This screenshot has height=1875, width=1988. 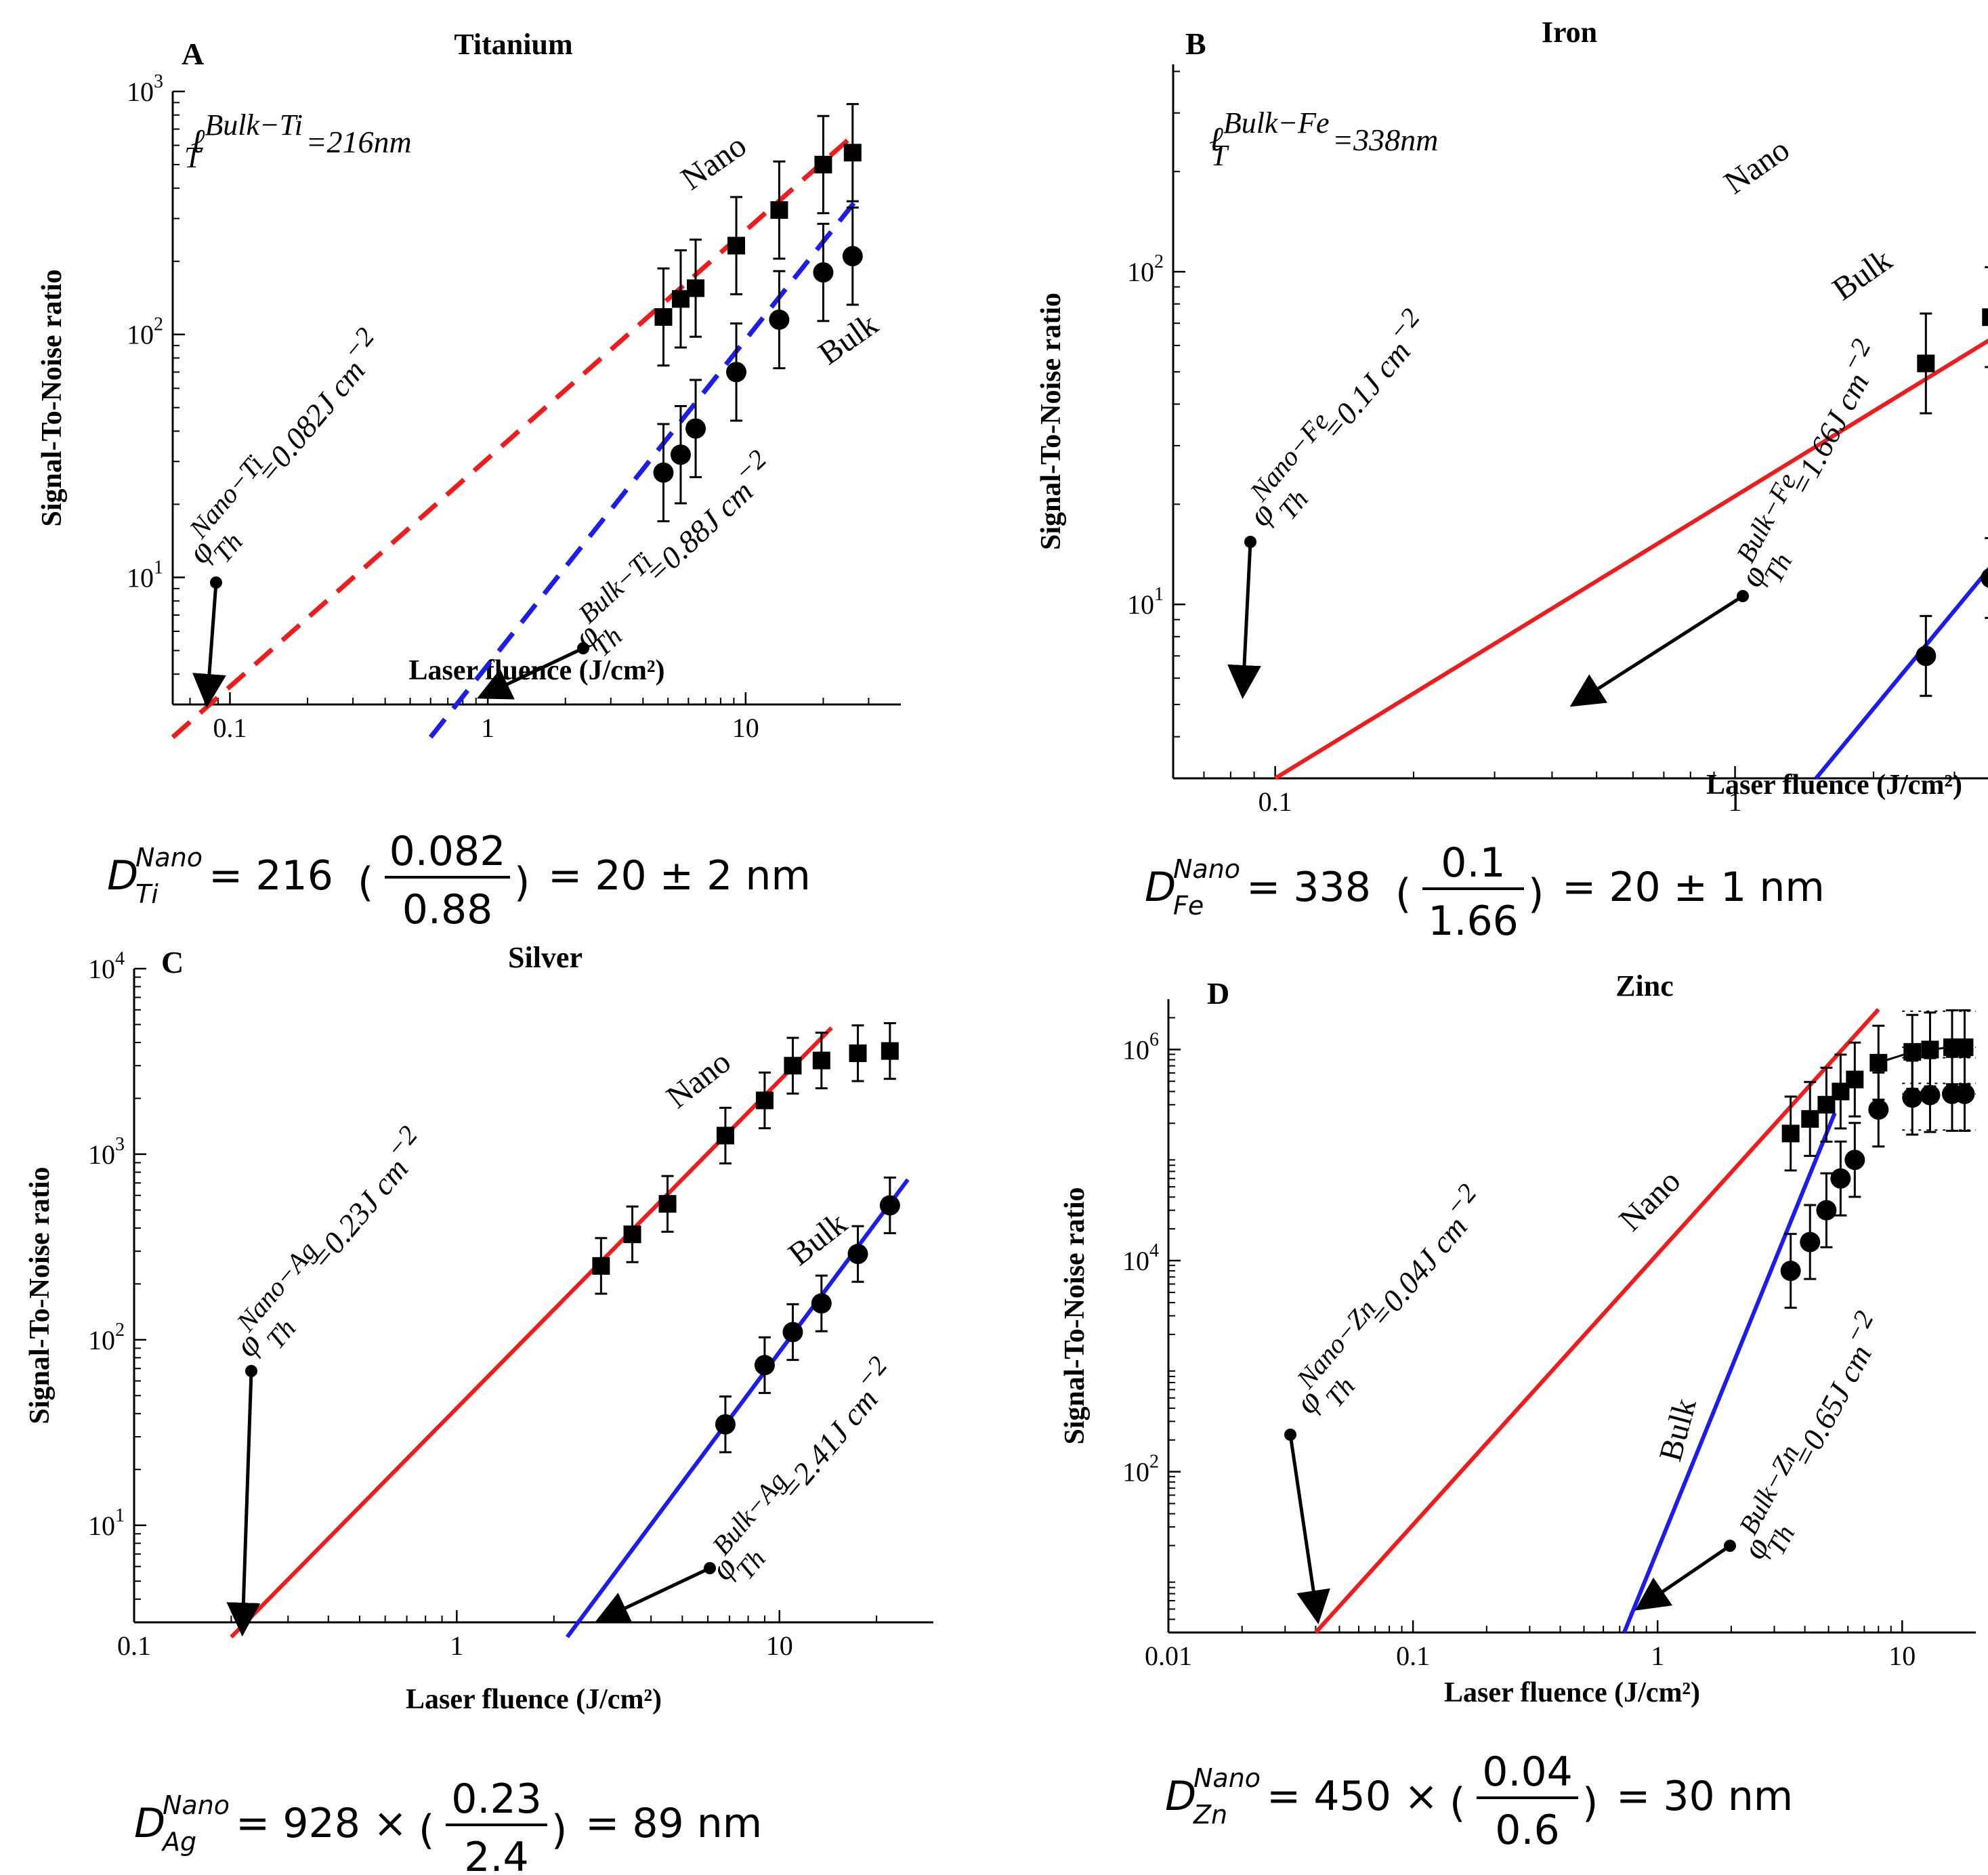 I want to click on equation-prefactor: = 338, so click(x=1308, y=887).